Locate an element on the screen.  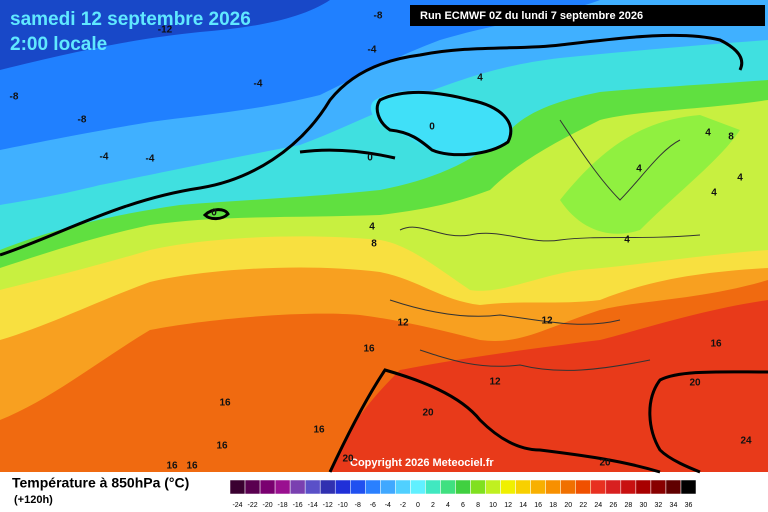
legend-label: 14 is located at coordinates (523, 505).